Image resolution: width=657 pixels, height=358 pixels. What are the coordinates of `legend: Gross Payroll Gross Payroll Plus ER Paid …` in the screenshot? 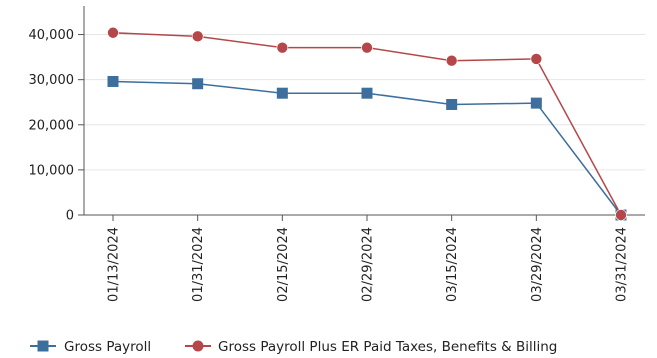 It's located at (293, 347).